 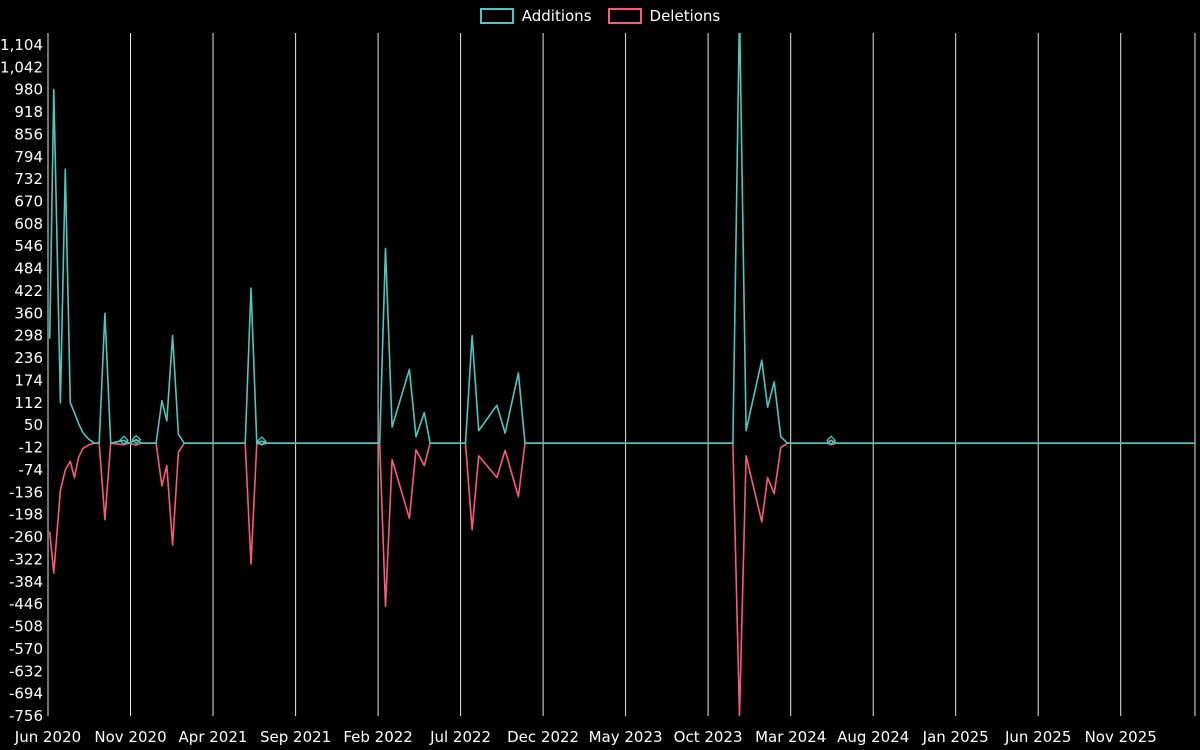 What do you see at coordinates (496, 16) in the screenshot?
I see `additions-color-swatch` at bounding box center [496, 16].